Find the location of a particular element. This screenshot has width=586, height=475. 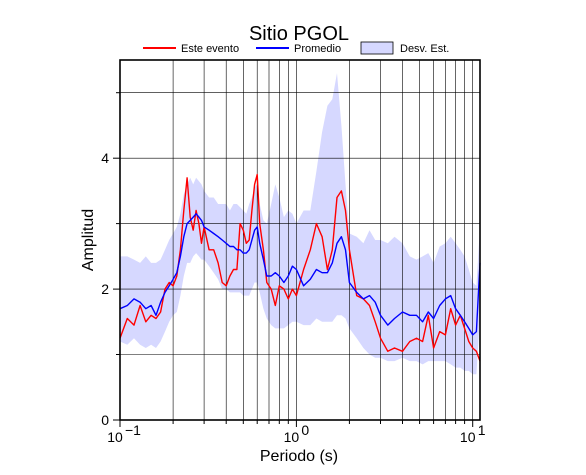

x-axis-label: Periodo (s) is located at coordinates (299, 456).